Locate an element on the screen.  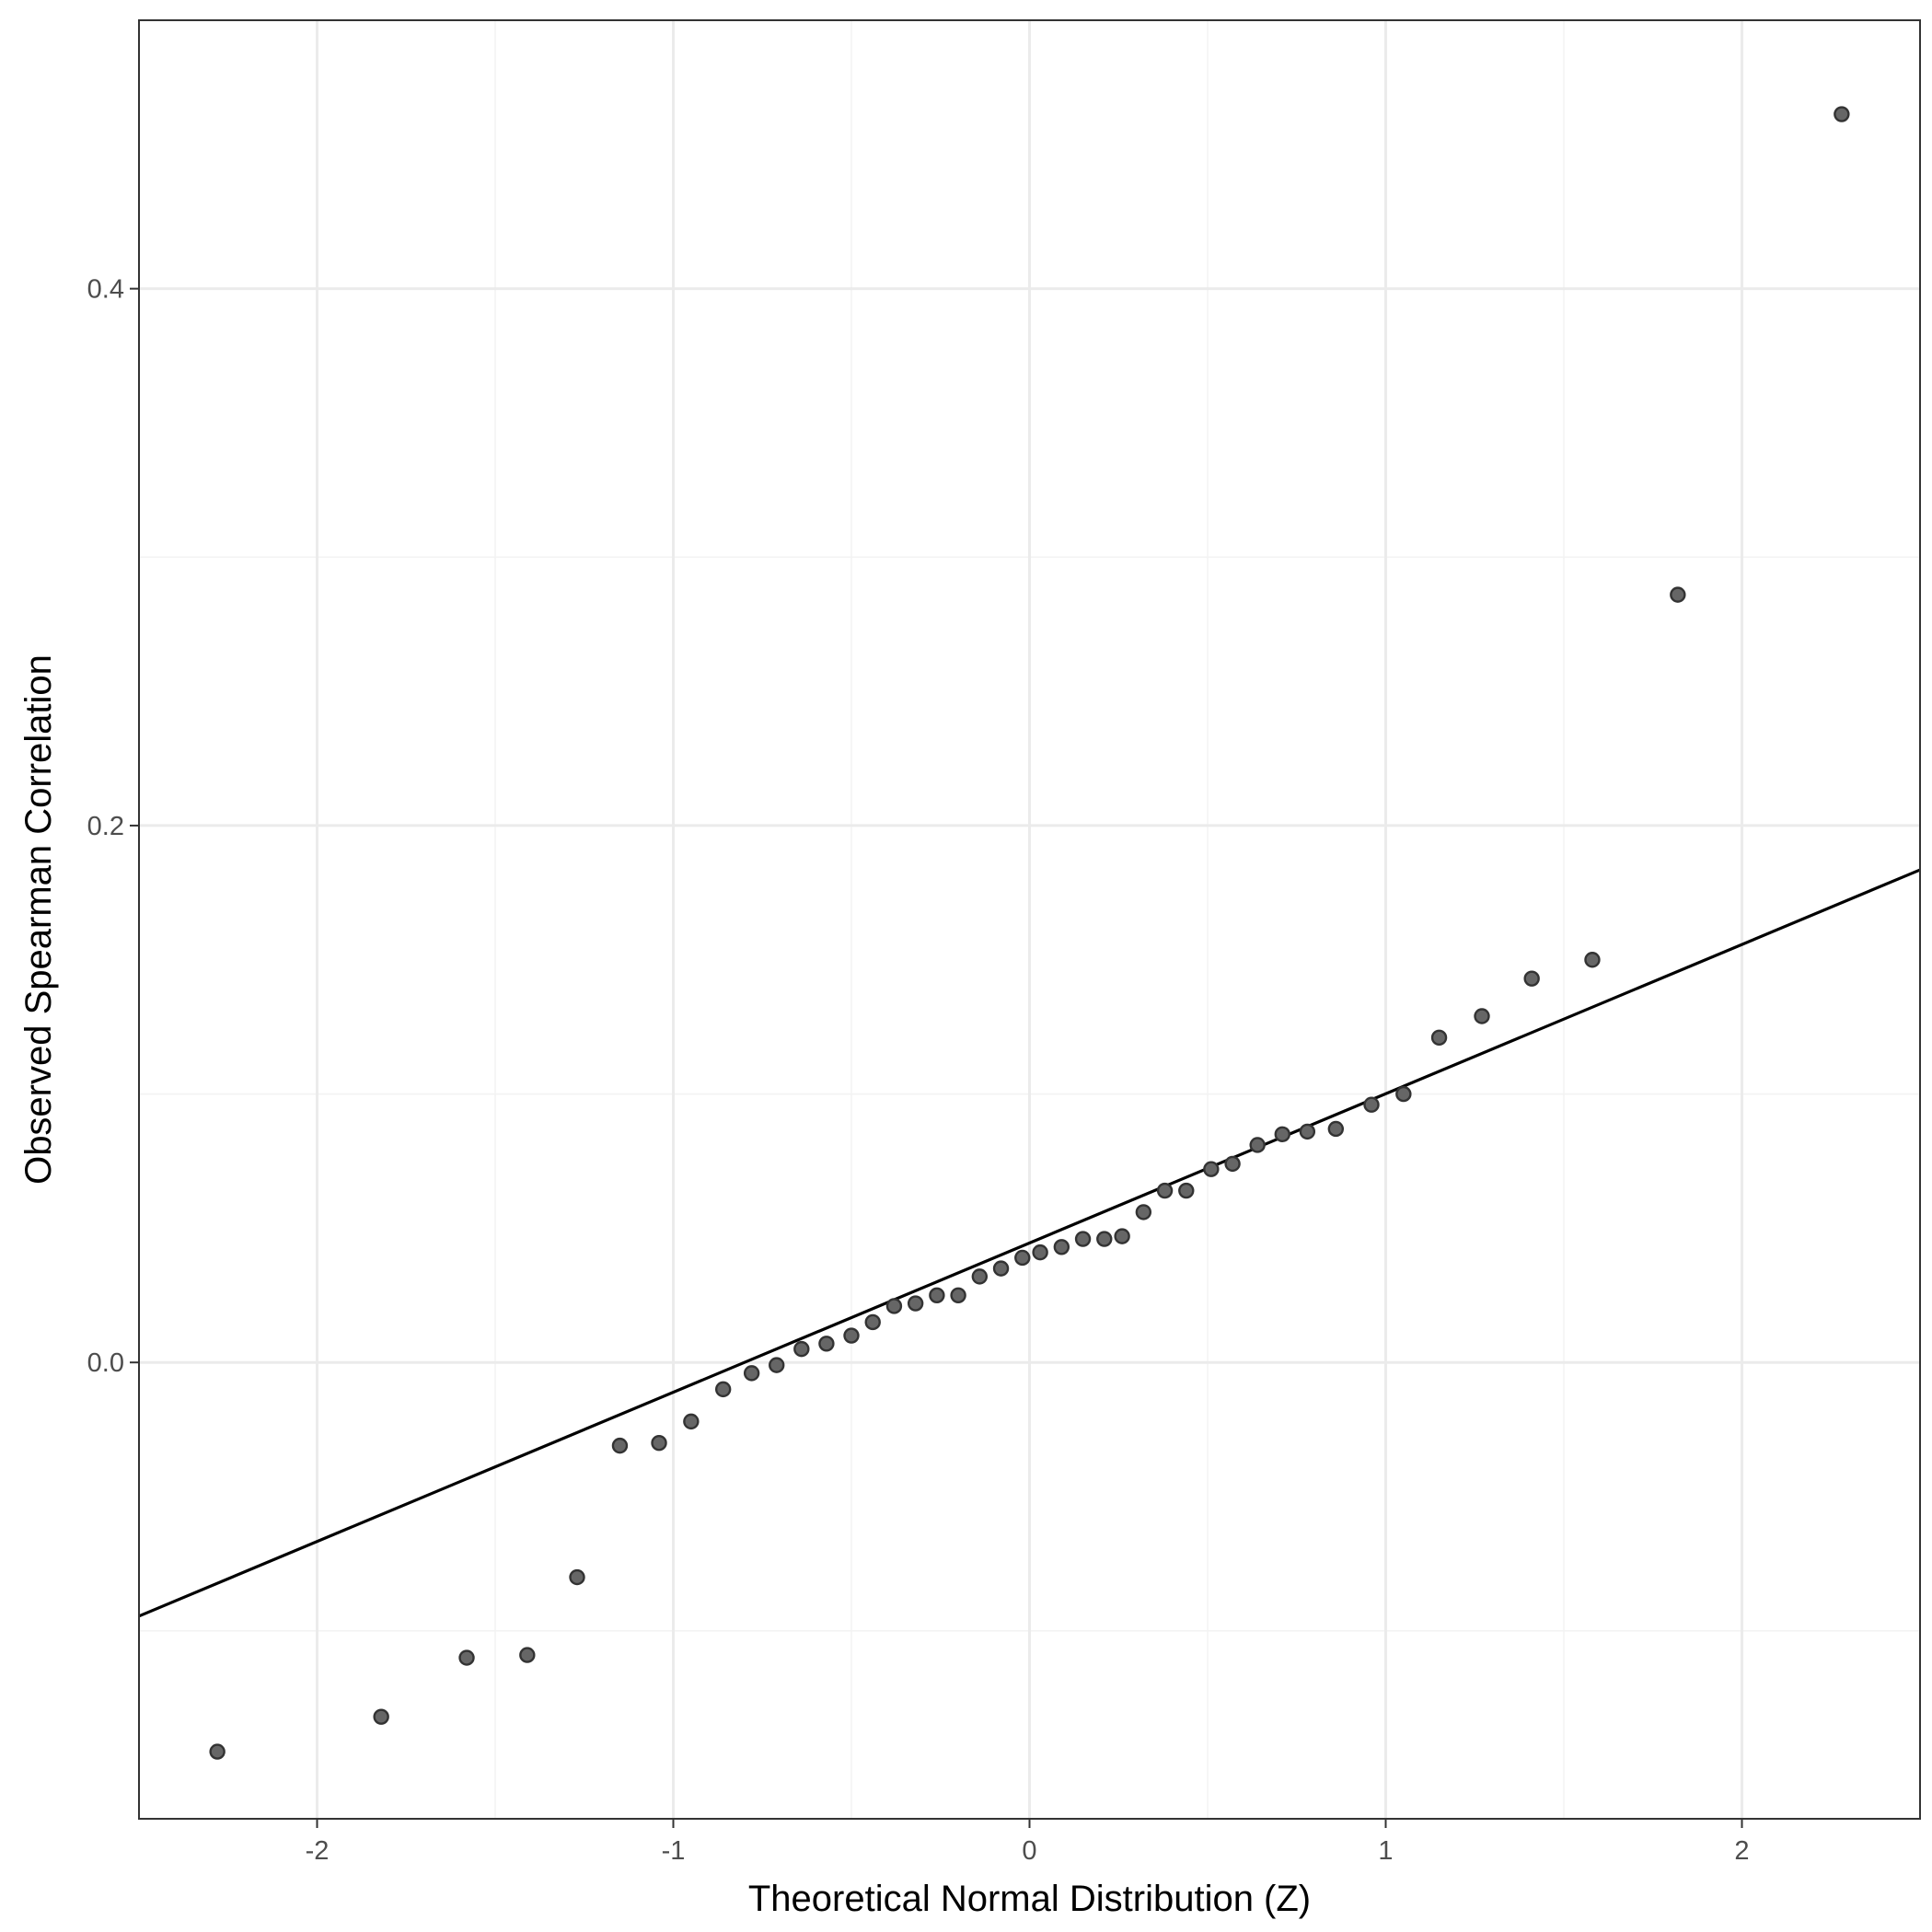
y-tick-label: 0.4 is located at coordinates (105, 290).